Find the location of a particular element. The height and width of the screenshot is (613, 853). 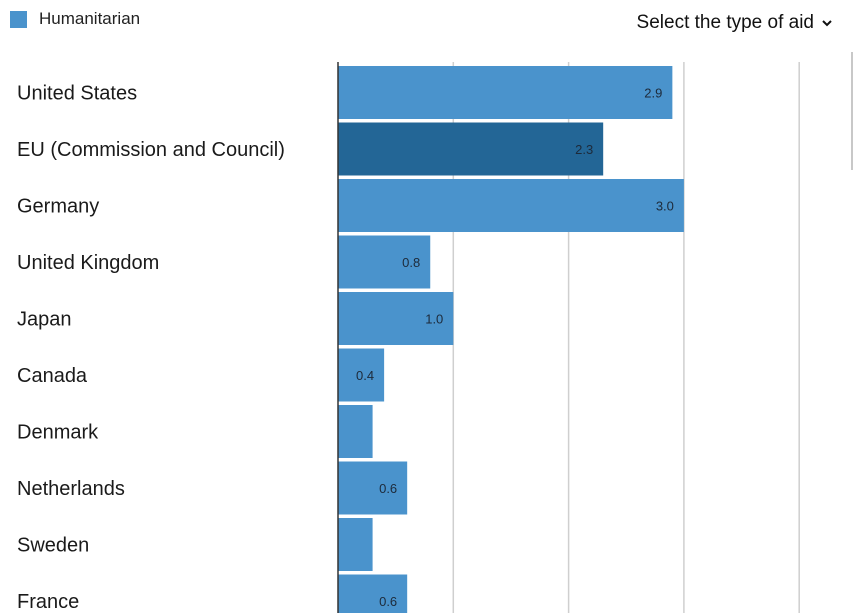

chevron-down-icon is located at coordinates (827, 23).